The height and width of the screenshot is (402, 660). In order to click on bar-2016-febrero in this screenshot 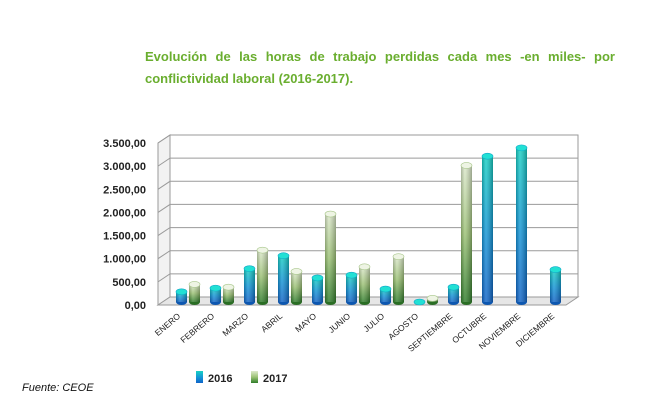, I will do `click(215, 294)`.